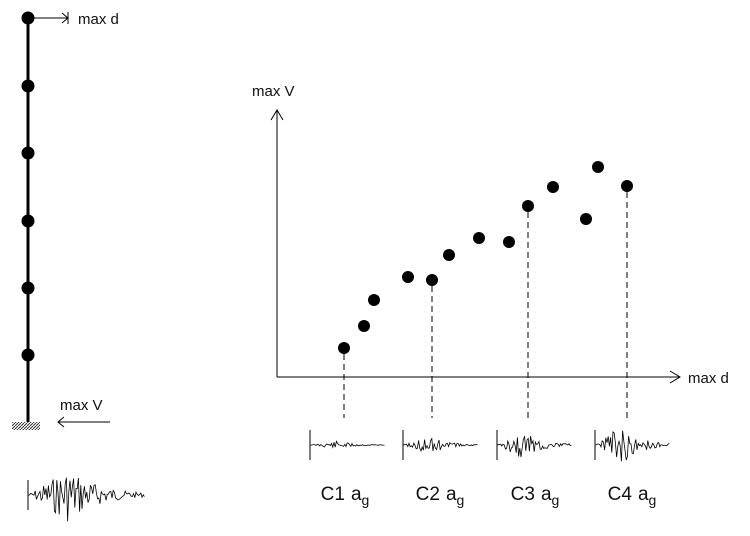  Describe the element at coordinates (489, 469) in the screenshot. I see `records: C1 ag C2 ag C3 ag C4 ag` at that location.